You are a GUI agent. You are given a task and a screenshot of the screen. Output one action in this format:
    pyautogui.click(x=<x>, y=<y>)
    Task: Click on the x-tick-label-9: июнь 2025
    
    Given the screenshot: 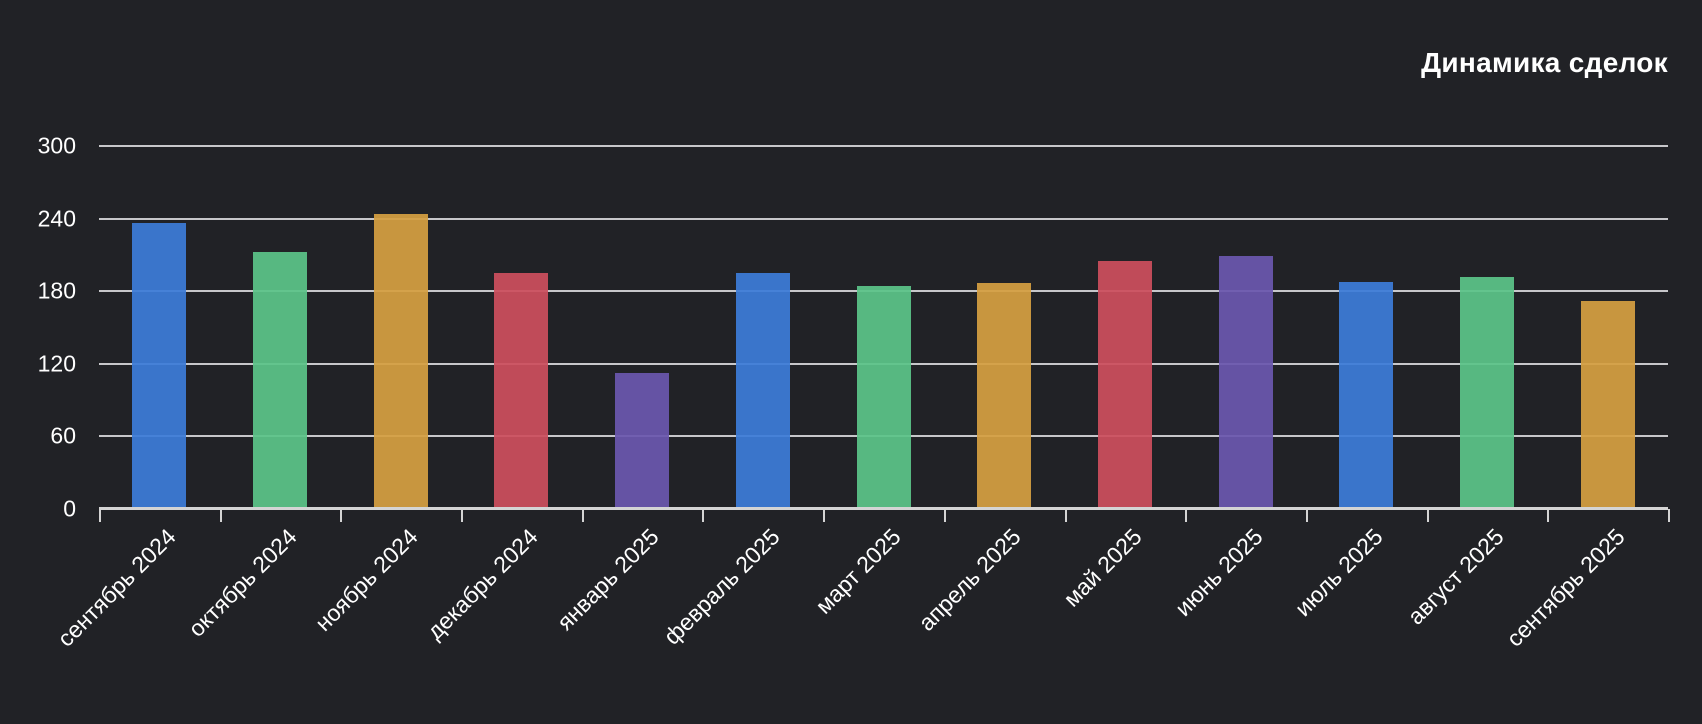 What is the action you would take?
    pyautogui.click(x=1218, y=572)
    